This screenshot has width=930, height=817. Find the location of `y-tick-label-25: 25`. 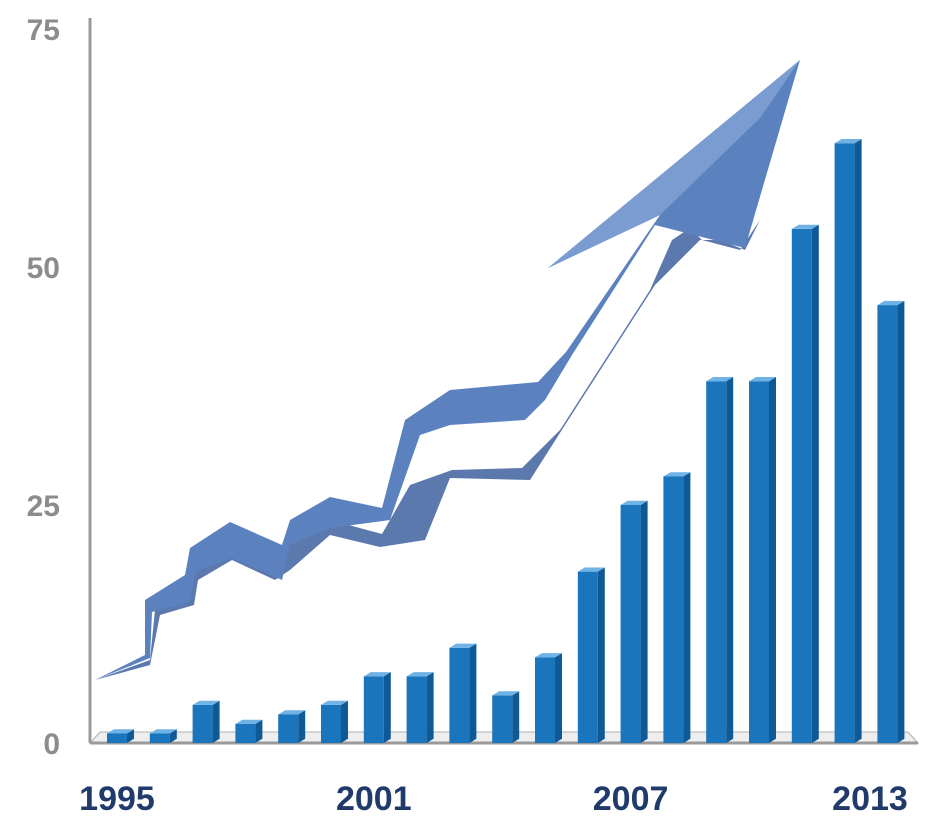

y-tick-label-25: 25 is located at coordinates (43, 506).